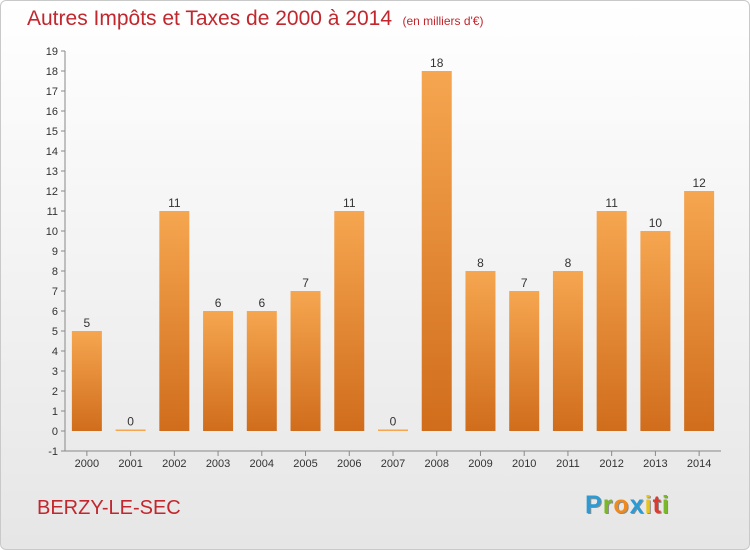  What do you see at coordinates (436, 464) in the screenshot?
I see `x-tick-label: 2008` at bounding box center [436, 464].